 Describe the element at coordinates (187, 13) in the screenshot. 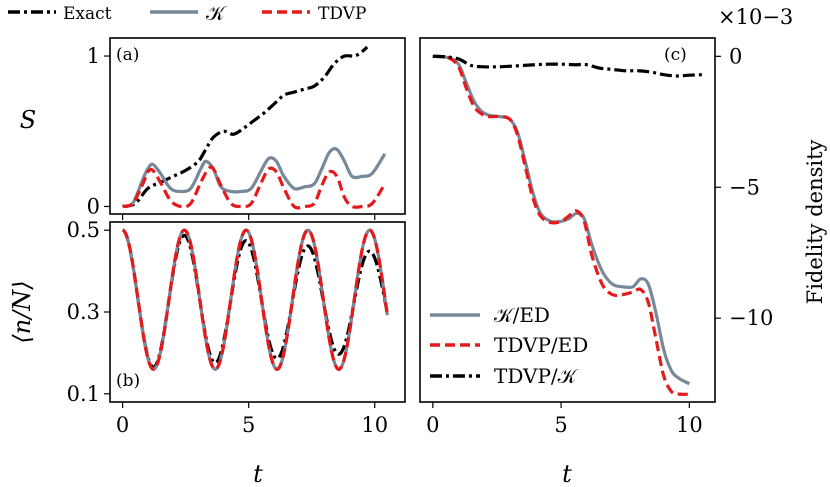

I see `top-legend: Exact 𝒦 TDVP` at that location.